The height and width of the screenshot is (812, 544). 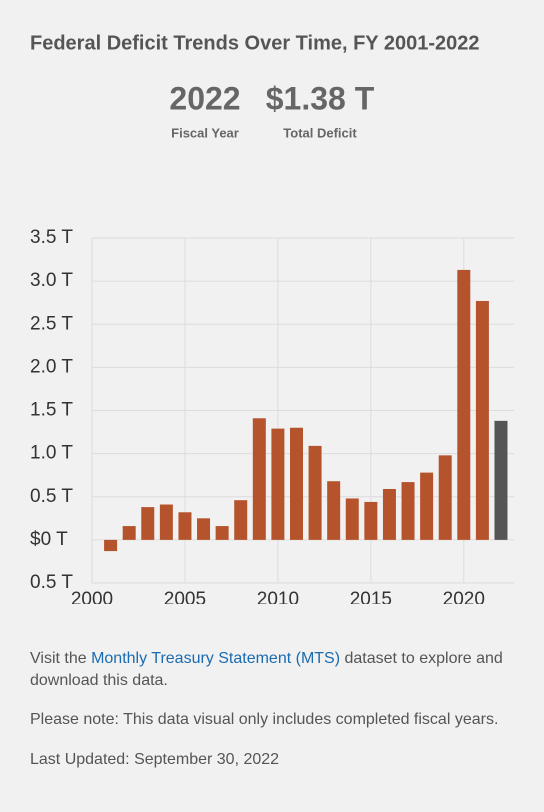 I want to click on link: Monthly Treasury Statement (MTS), so click(x=216, y=658).